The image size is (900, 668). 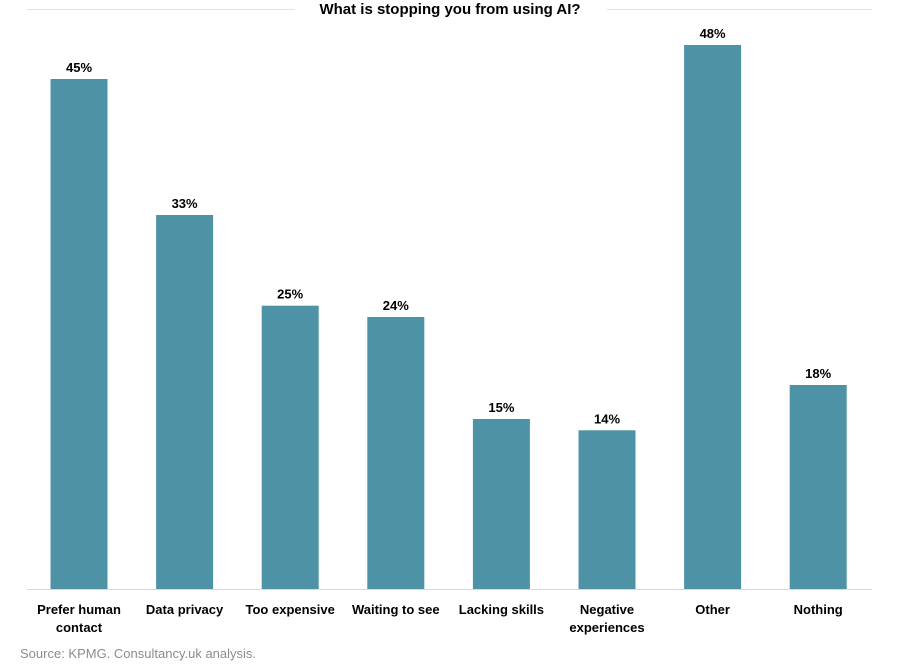 What do you see at coordinates (818, 373) in the screenshot?
I see `data-label-8: 18%` at bounding box center [818, 373].